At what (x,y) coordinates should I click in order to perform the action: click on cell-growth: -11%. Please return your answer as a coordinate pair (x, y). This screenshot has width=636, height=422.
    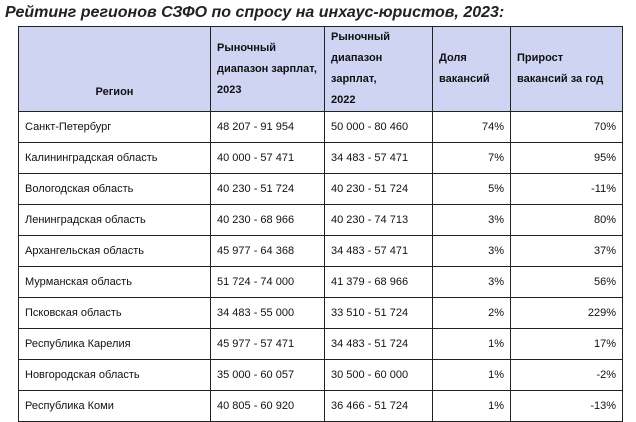
    Looking at the image, I should click on (566, 189).